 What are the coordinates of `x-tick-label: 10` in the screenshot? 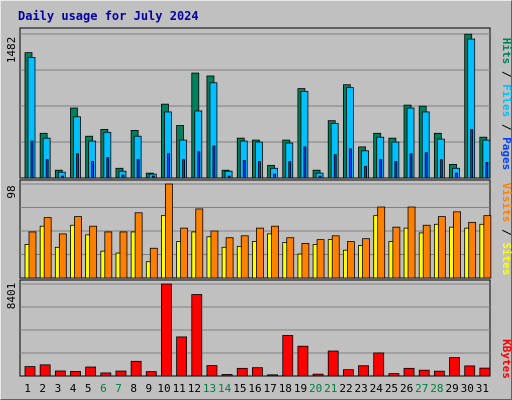 It's located at (163, 388).